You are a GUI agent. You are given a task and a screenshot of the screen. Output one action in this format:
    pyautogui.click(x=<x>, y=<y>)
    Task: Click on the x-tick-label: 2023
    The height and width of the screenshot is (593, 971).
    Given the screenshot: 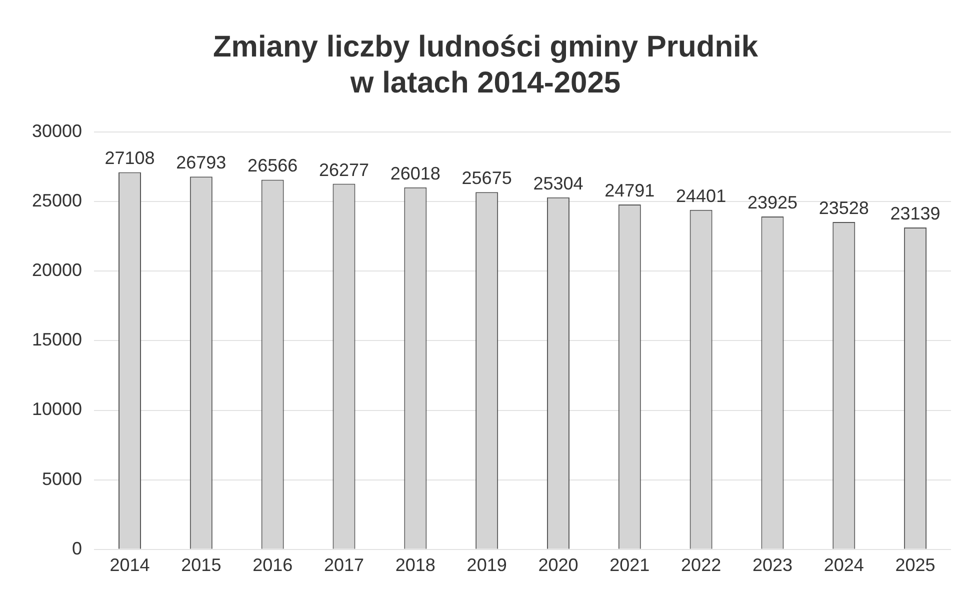 What is the action you would take?
    pyautogui.click(x=772, y=565)
    